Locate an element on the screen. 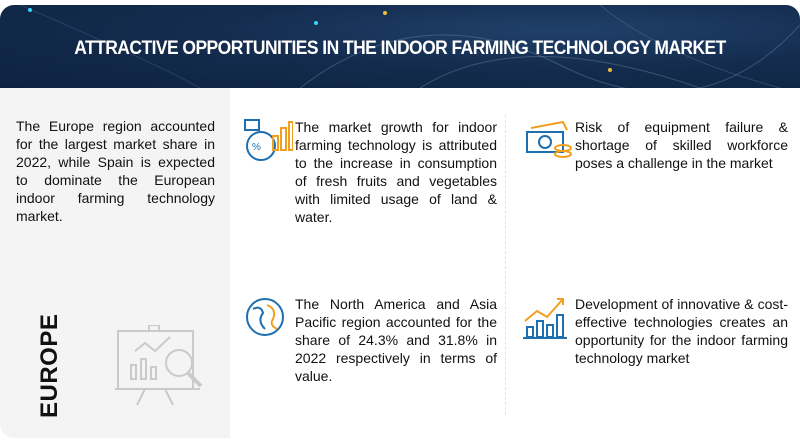 The height and width of the screenshot is (442, 800). column-divider is located at coordinates (505, 265).